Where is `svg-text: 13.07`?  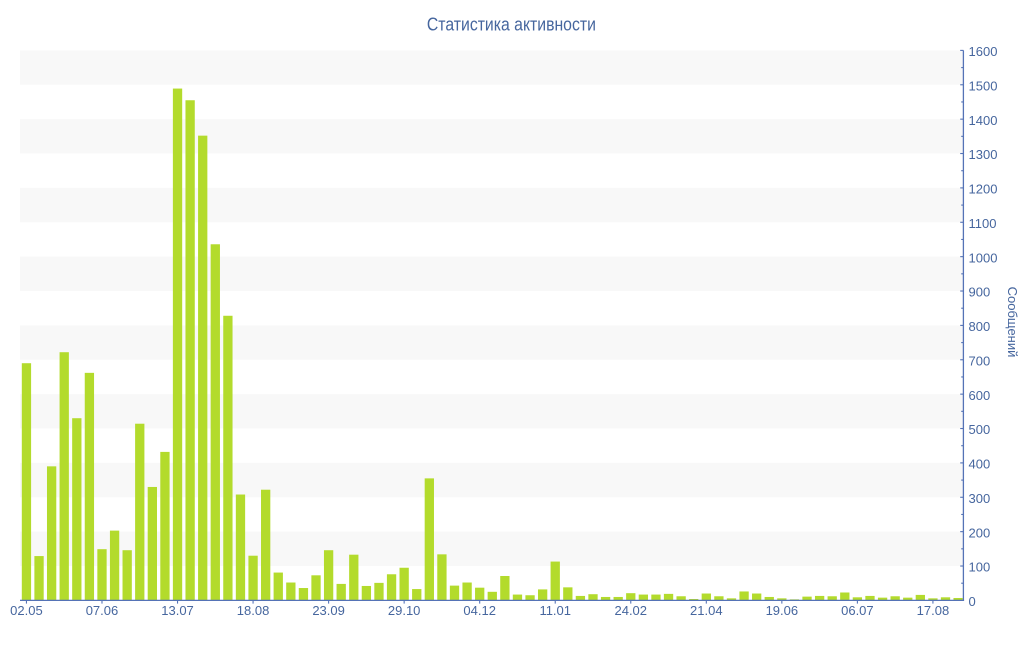 svg-text: 13.07 is located at coordinates (177, 610).